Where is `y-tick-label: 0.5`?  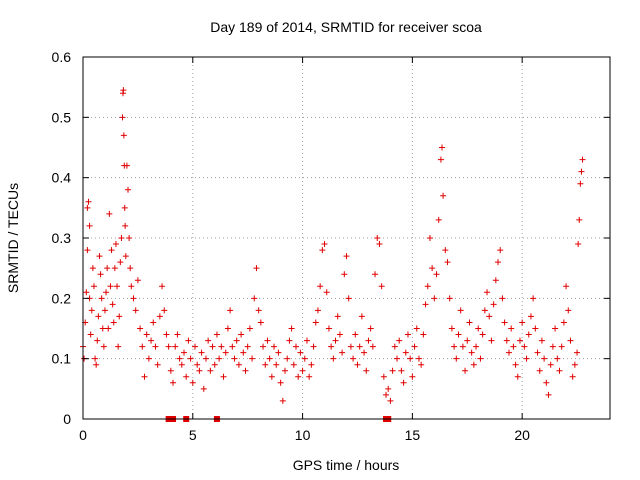 y-tick-label: 0.5 is located at coordinates (62, 117).